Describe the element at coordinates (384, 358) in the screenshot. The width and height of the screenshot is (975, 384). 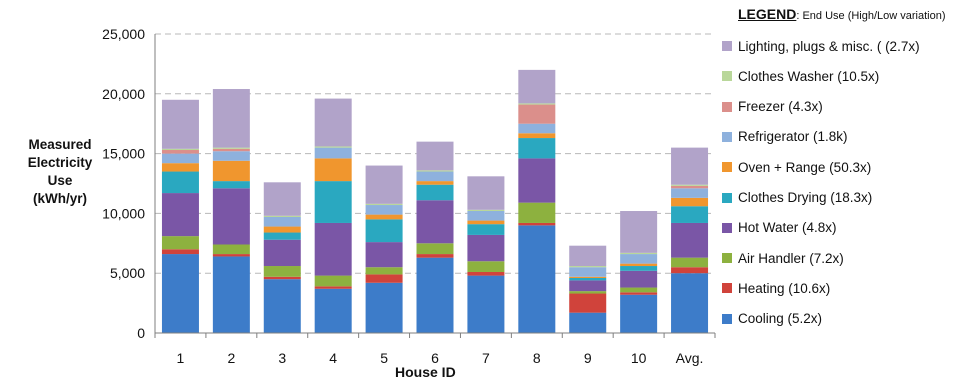
I see `x-tick-label: 5` at that location.